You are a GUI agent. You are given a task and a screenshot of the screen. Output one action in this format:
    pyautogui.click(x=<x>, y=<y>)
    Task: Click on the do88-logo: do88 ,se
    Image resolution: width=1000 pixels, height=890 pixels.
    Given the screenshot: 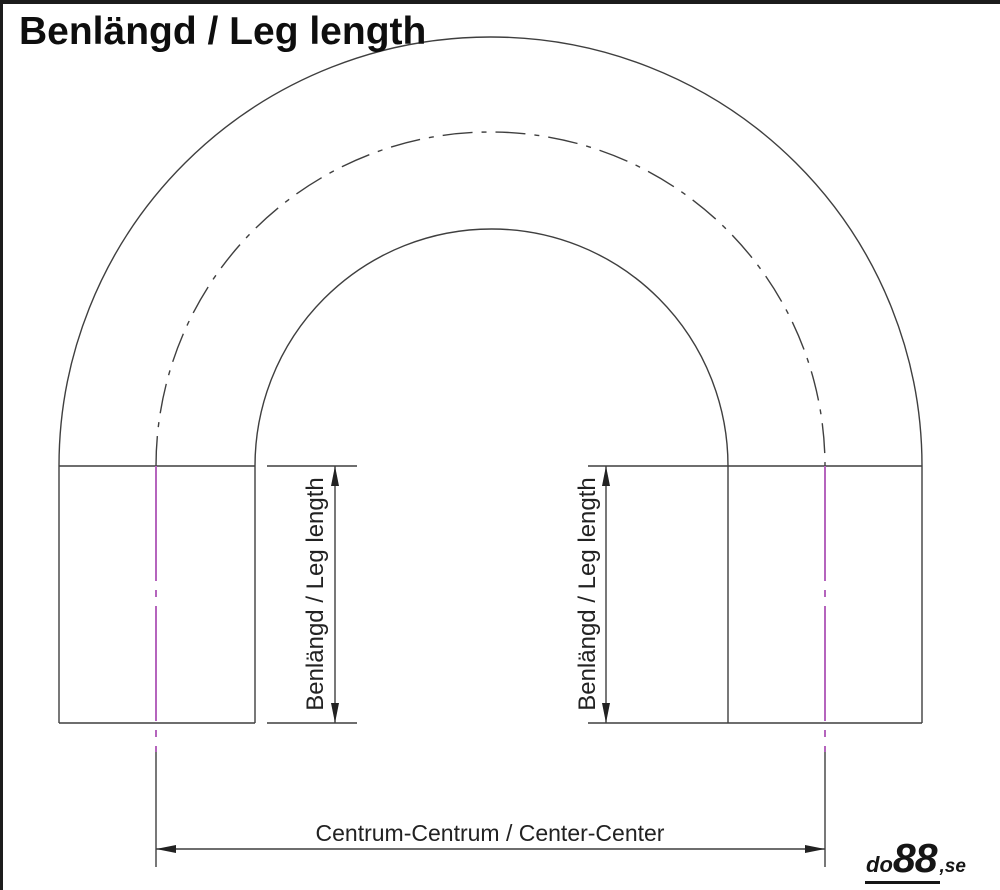 What is the action you would take?
    pyautogui.click(x=915, y=861)
    